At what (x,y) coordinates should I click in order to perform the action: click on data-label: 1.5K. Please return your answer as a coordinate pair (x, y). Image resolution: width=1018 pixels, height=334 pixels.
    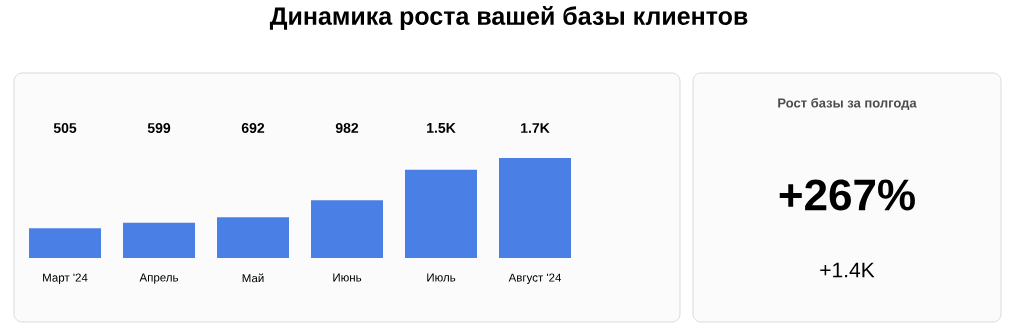
    Looking at the image, I should click on (441, 128).